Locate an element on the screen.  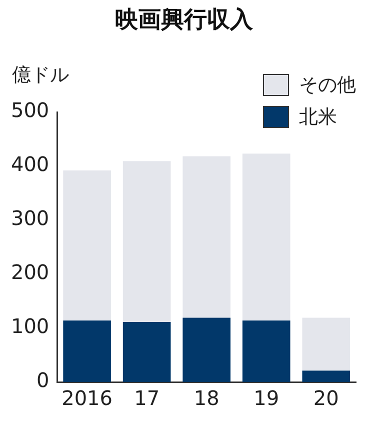
y-tick-label: 300 is located at coordinates (30, 218).